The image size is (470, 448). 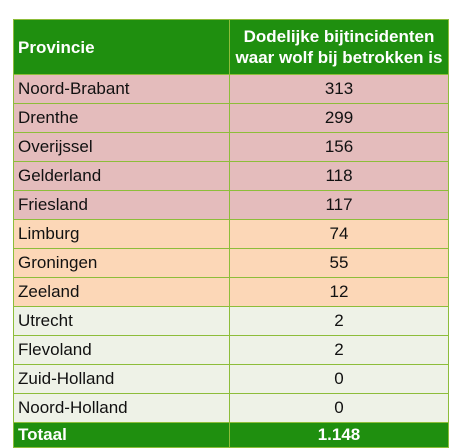 I want to click on incident-count-cell: 118, so click(x=339, y=176).